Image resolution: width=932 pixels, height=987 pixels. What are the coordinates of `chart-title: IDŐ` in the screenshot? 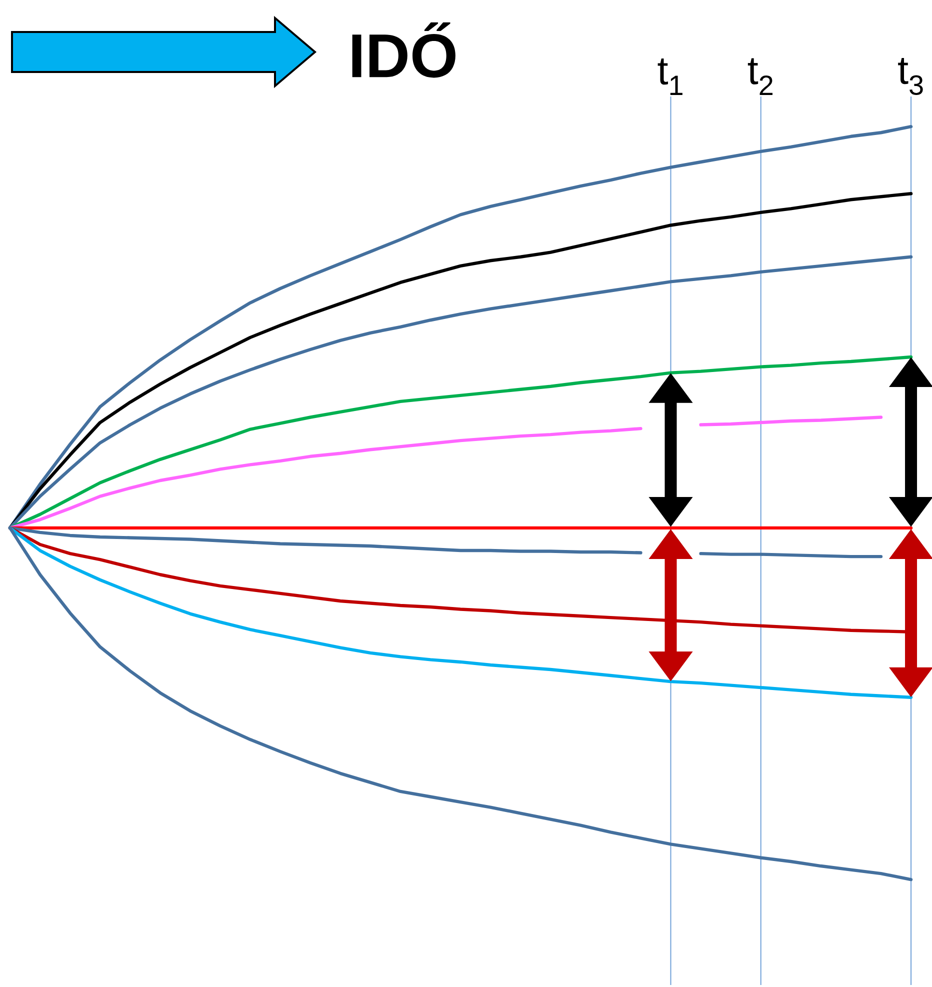 It's located at (404, 50).